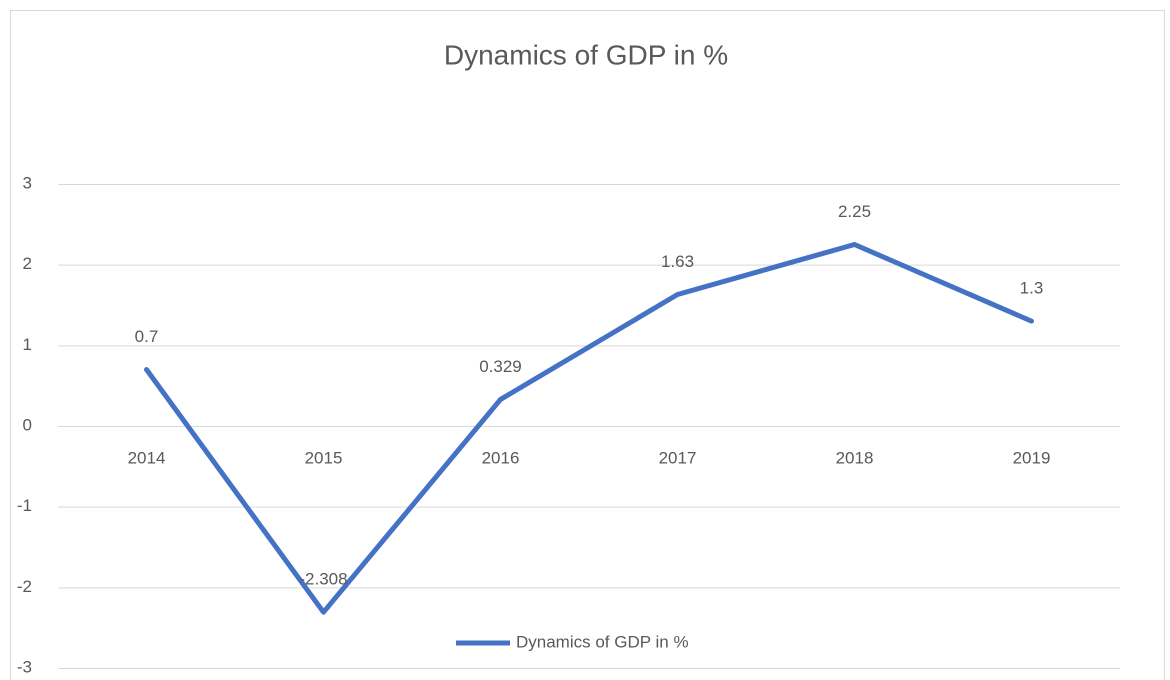 This screenshot has width=1170, height=680. I want to click on data-label: 2.25, so click(854, 211).